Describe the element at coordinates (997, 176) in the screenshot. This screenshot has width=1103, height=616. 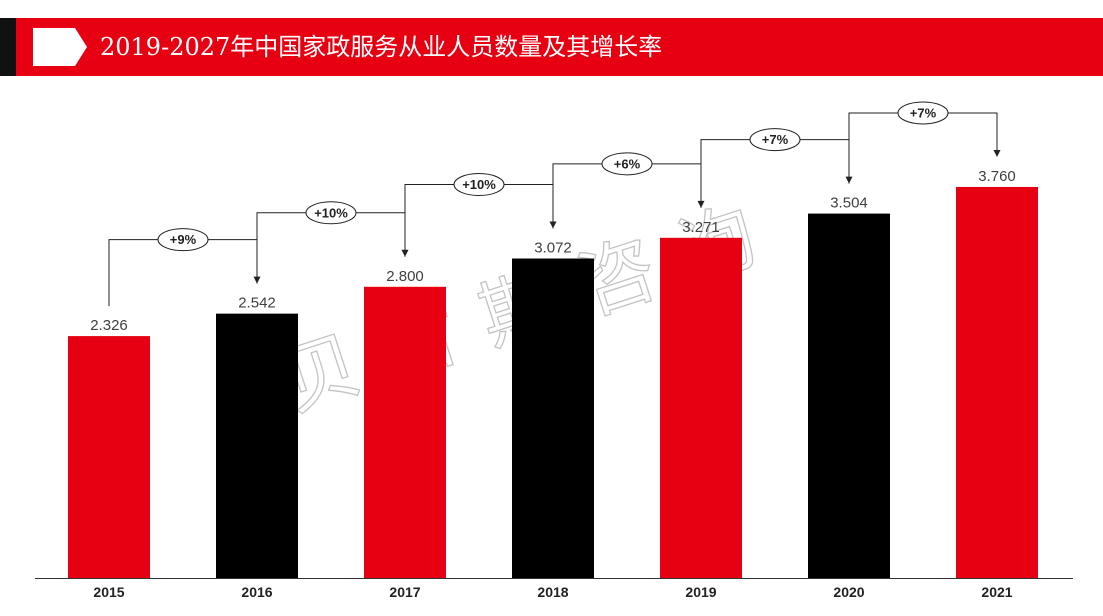
I see `value-label-2021: 3.760` at that location.